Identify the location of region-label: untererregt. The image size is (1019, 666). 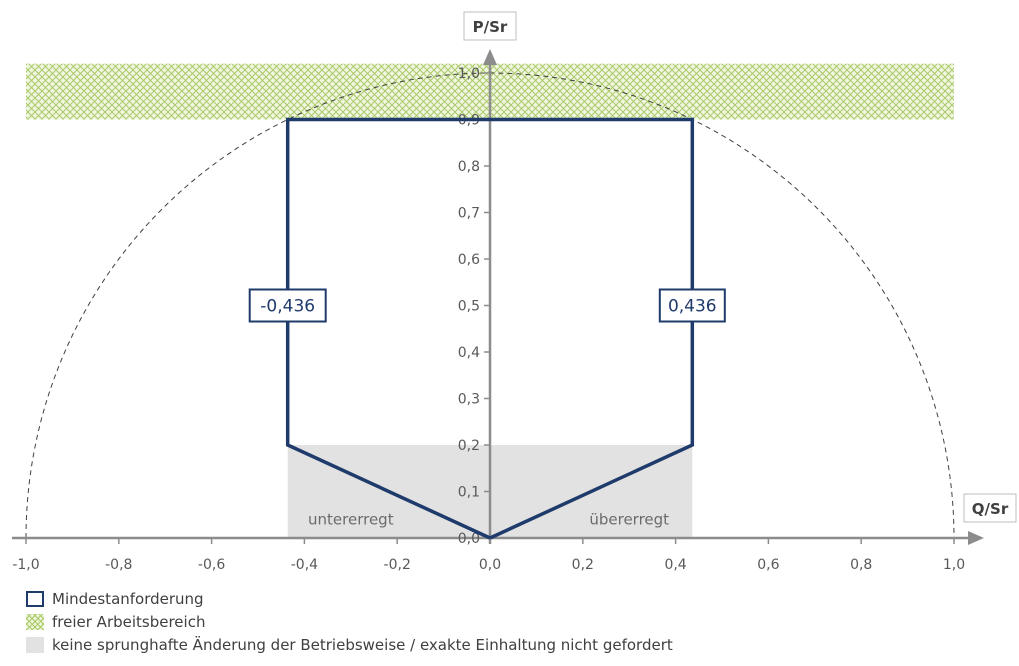
(351, 519).